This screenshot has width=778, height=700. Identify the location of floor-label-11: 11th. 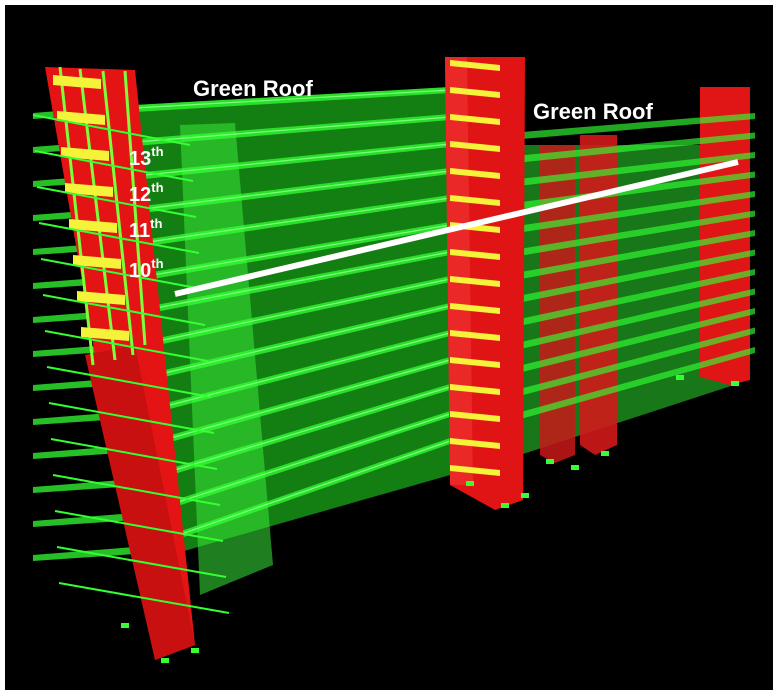
(145, 229).